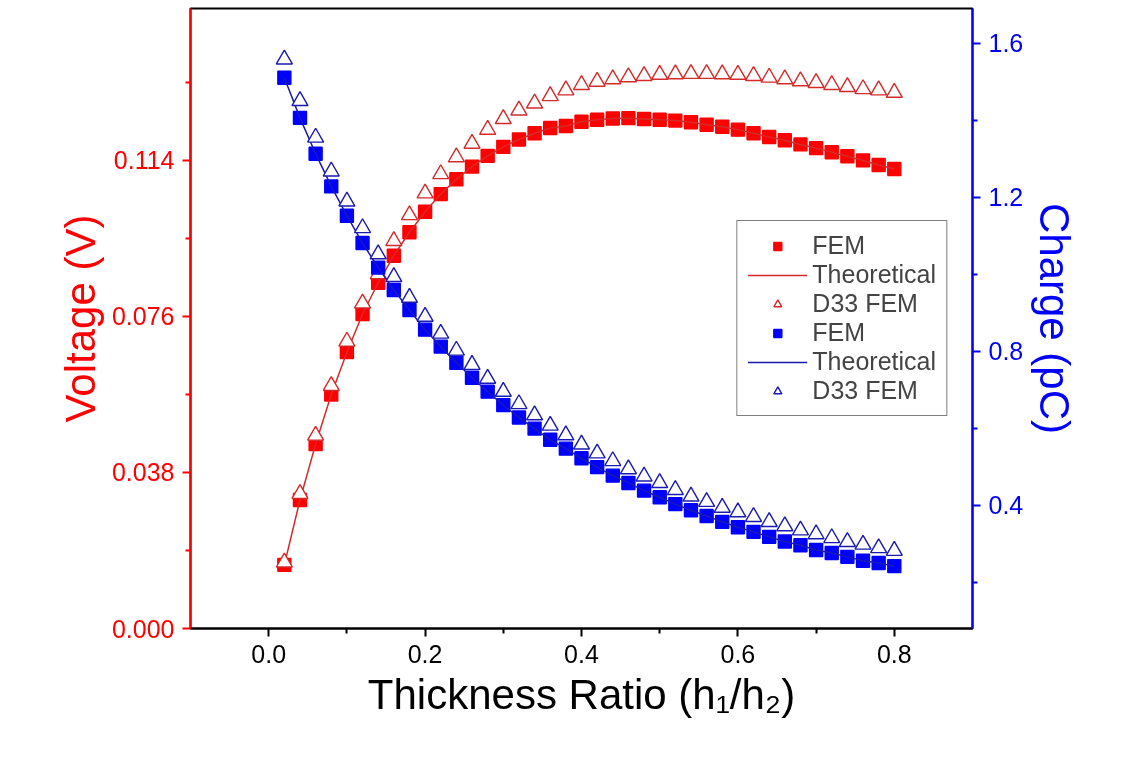 The height and width of the screenshot is (758, 1122). Describe the element at coordinates (1006, 43) in the screenshot. I see `y2-tick-label: 1.6` at that location.